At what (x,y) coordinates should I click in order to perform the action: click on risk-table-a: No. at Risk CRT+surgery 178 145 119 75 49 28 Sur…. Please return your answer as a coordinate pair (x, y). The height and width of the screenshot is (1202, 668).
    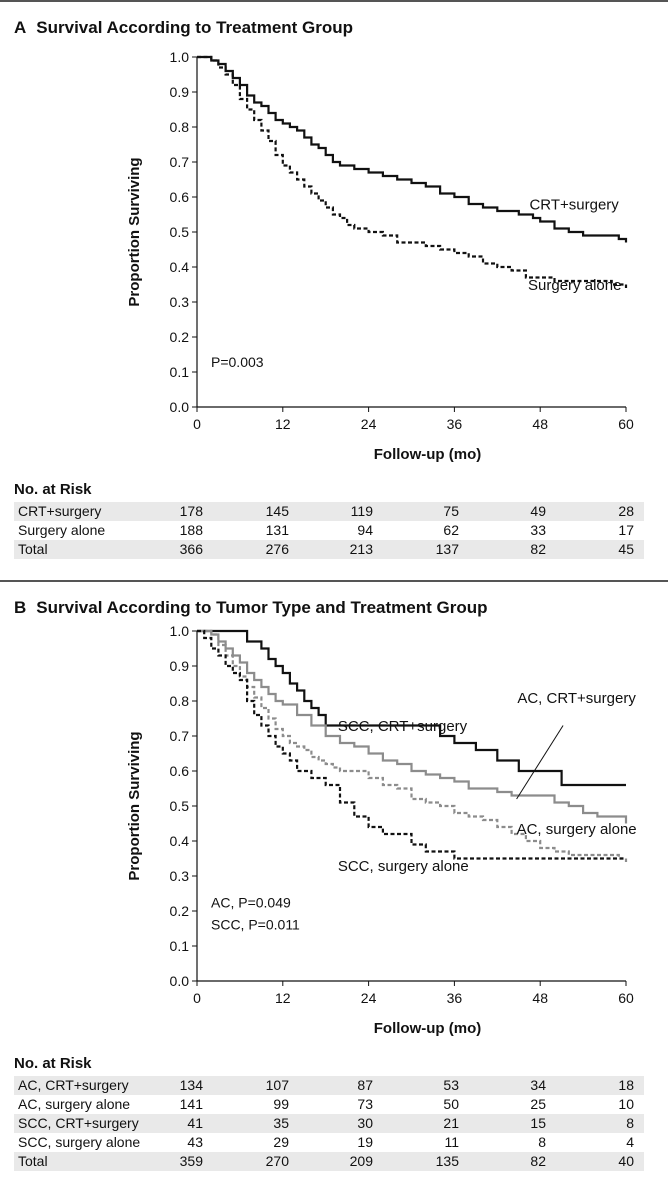
    Looking at the image, I should click on (329, 519).